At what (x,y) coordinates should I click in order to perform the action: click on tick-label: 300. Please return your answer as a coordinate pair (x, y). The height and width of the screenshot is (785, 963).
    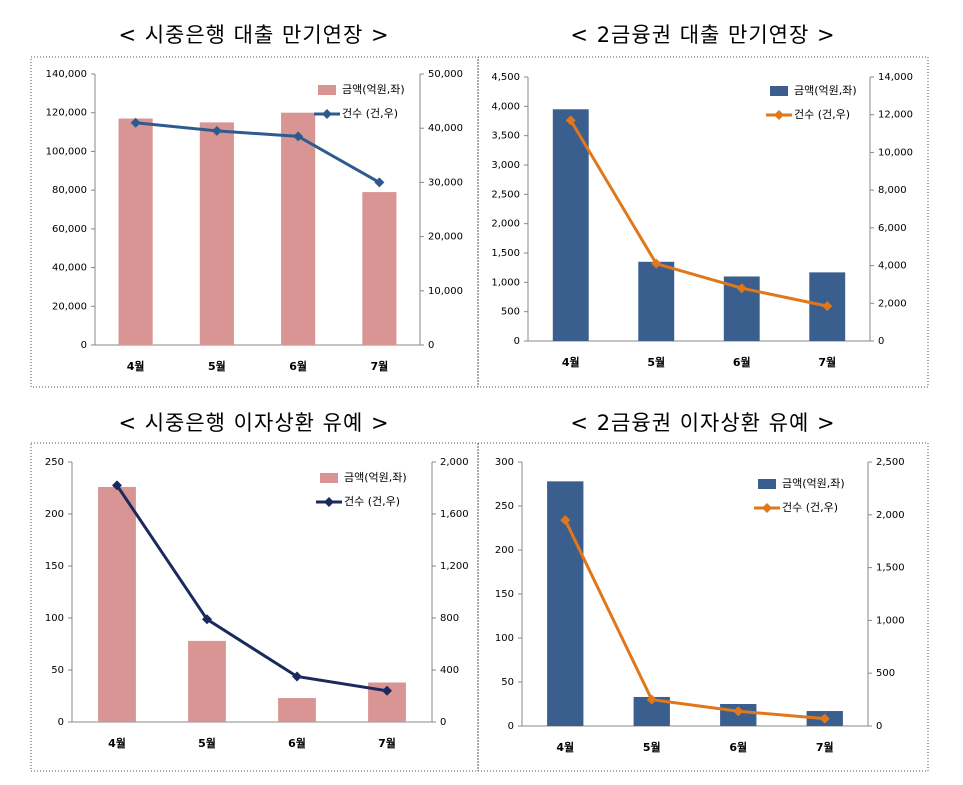
    Looking at the image, I should click on (504, 462).